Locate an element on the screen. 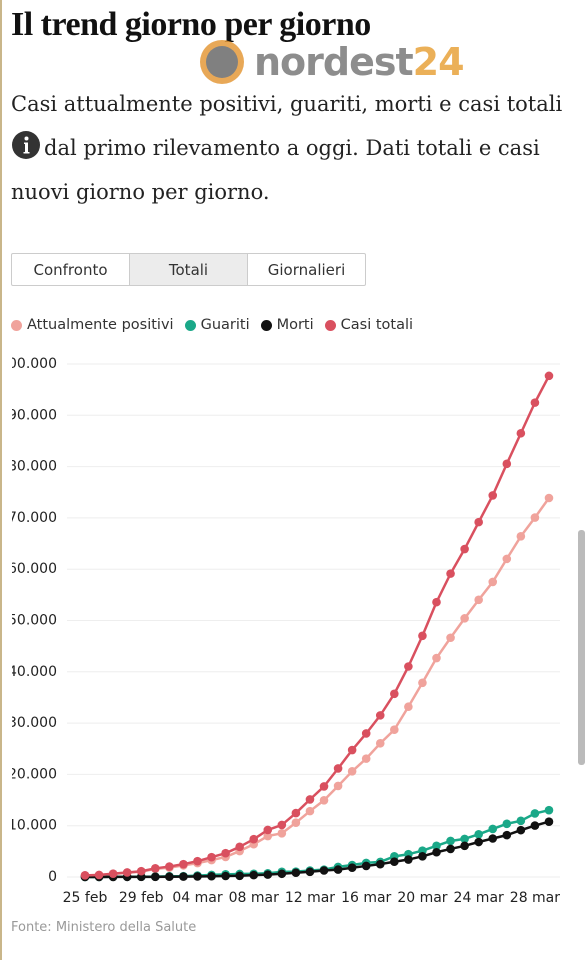  y-tick-label: 60.000 is located at coordinates (34, 569).